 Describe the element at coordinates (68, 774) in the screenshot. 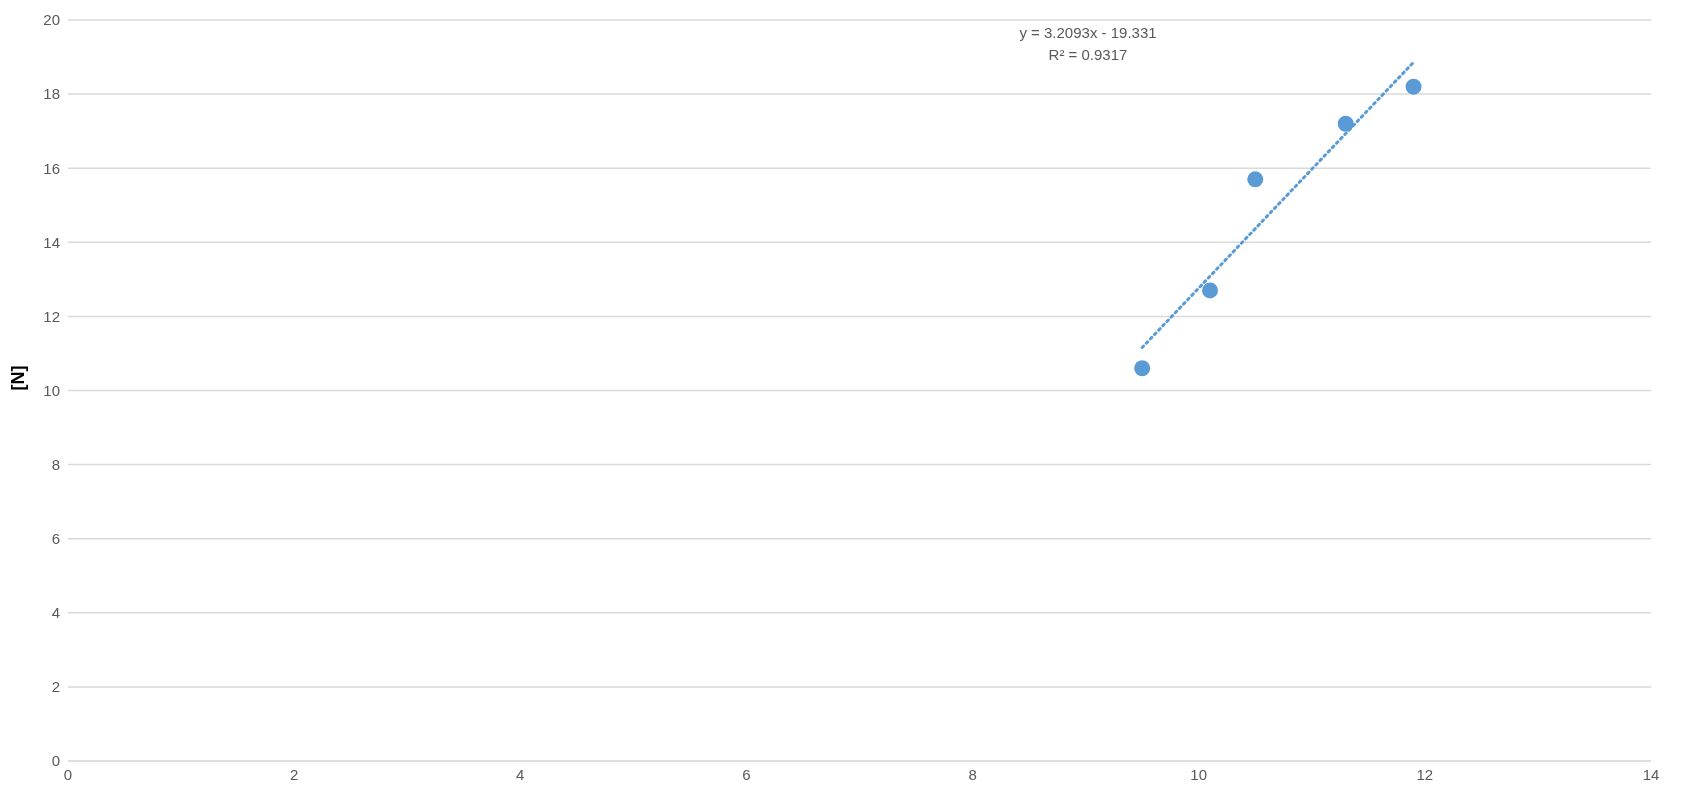

I see `x-tick-label: 0` at that location.